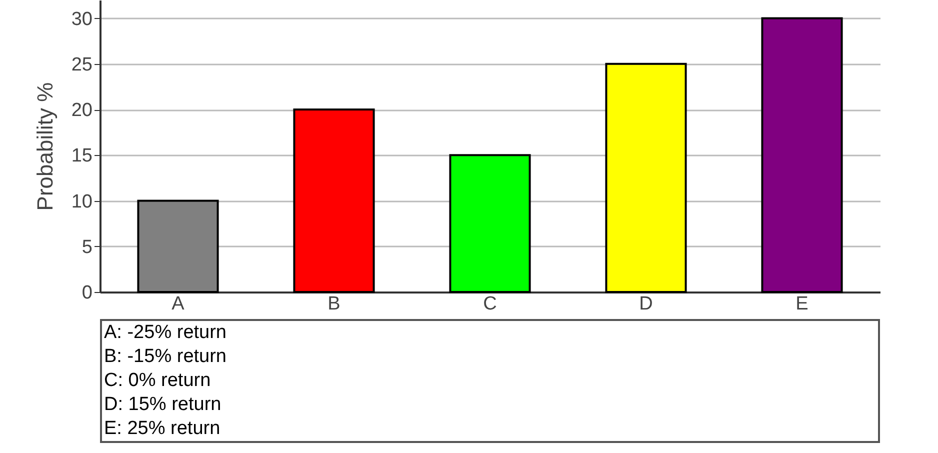 Image resolution: width=938 pixels, height=453 pixels. Describe the element at coordinates (87, 247) in the screenshot. I see `y-tick-label: 5` at that location.